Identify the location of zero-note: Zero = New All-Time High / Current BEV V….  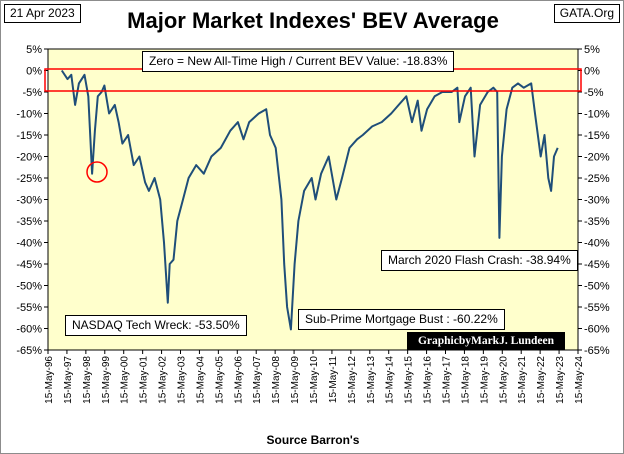
(298, 61).